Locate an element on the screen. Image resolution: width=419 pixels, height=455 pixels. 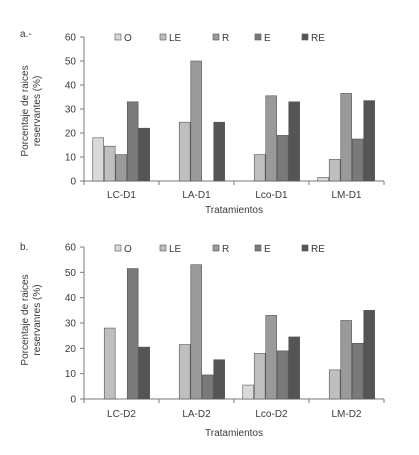
x-tick-label: LA-D2 is located at coordinates (196, 414).